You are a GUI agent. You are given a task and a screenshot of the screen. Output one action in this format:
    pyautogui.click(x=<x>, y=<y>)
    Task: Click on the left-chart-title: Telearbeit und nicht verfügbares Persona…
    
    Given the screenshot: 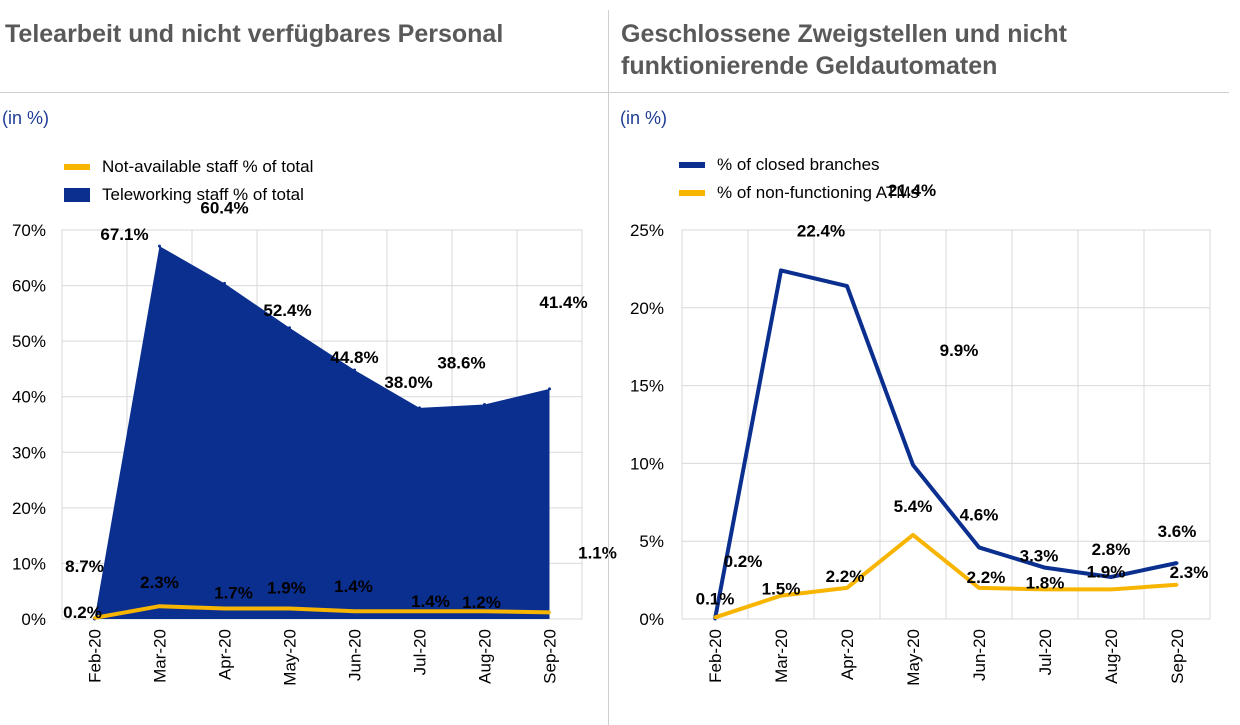 What is the action you would take?
    pyautogui.click(x=254, y=34)
    